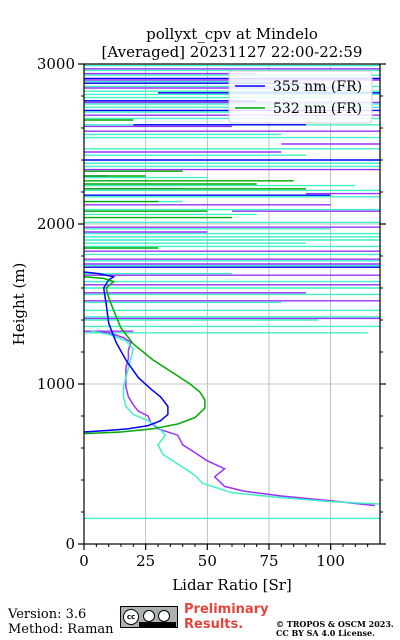 This screenshot has height=640, width=400. Describe the element at coordinates (56, 384) in the screenshot. I see `y-tick-label: 1000` at that location.